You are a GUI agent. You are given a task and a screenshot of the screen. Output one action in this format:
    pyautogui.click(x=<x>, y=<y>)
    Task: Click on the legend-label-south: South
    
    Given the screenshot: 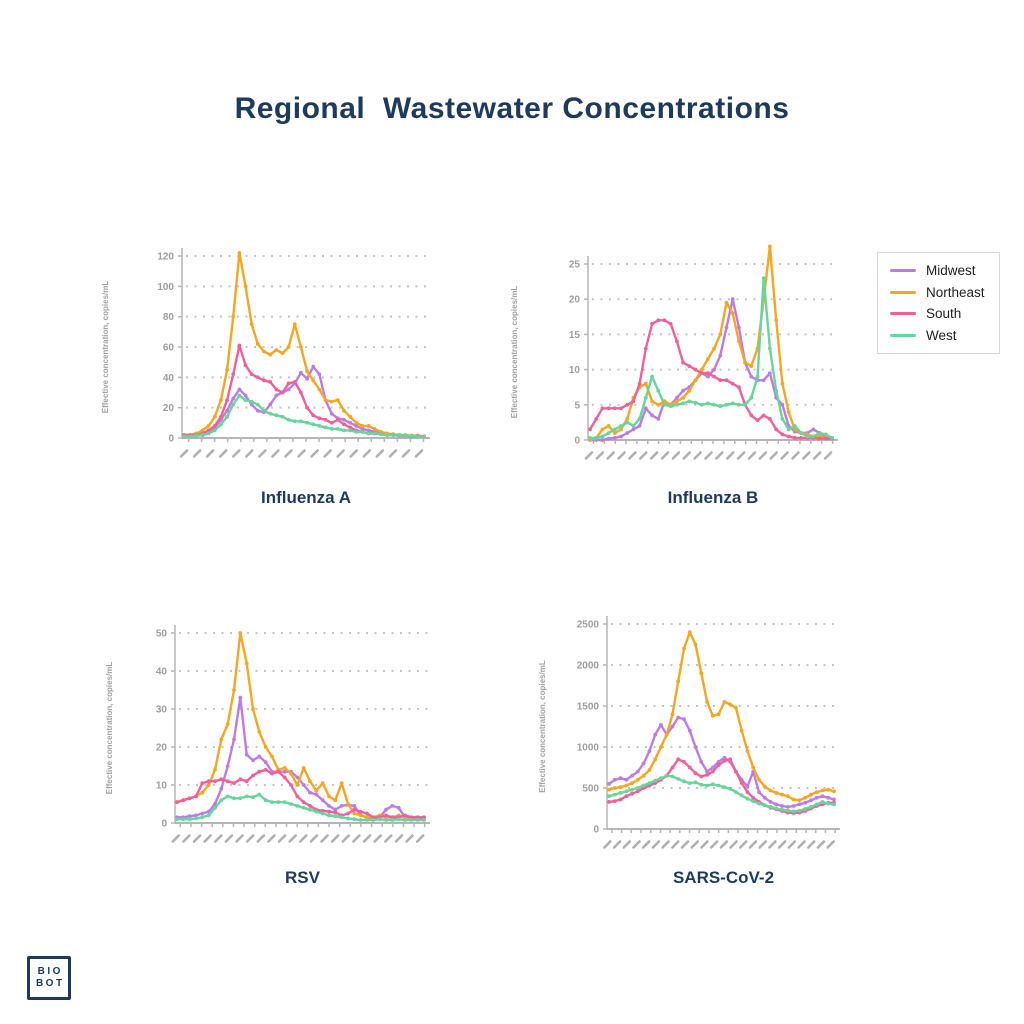 What is the action you would take?
    pyautogui.click(x=944, y=313)
    